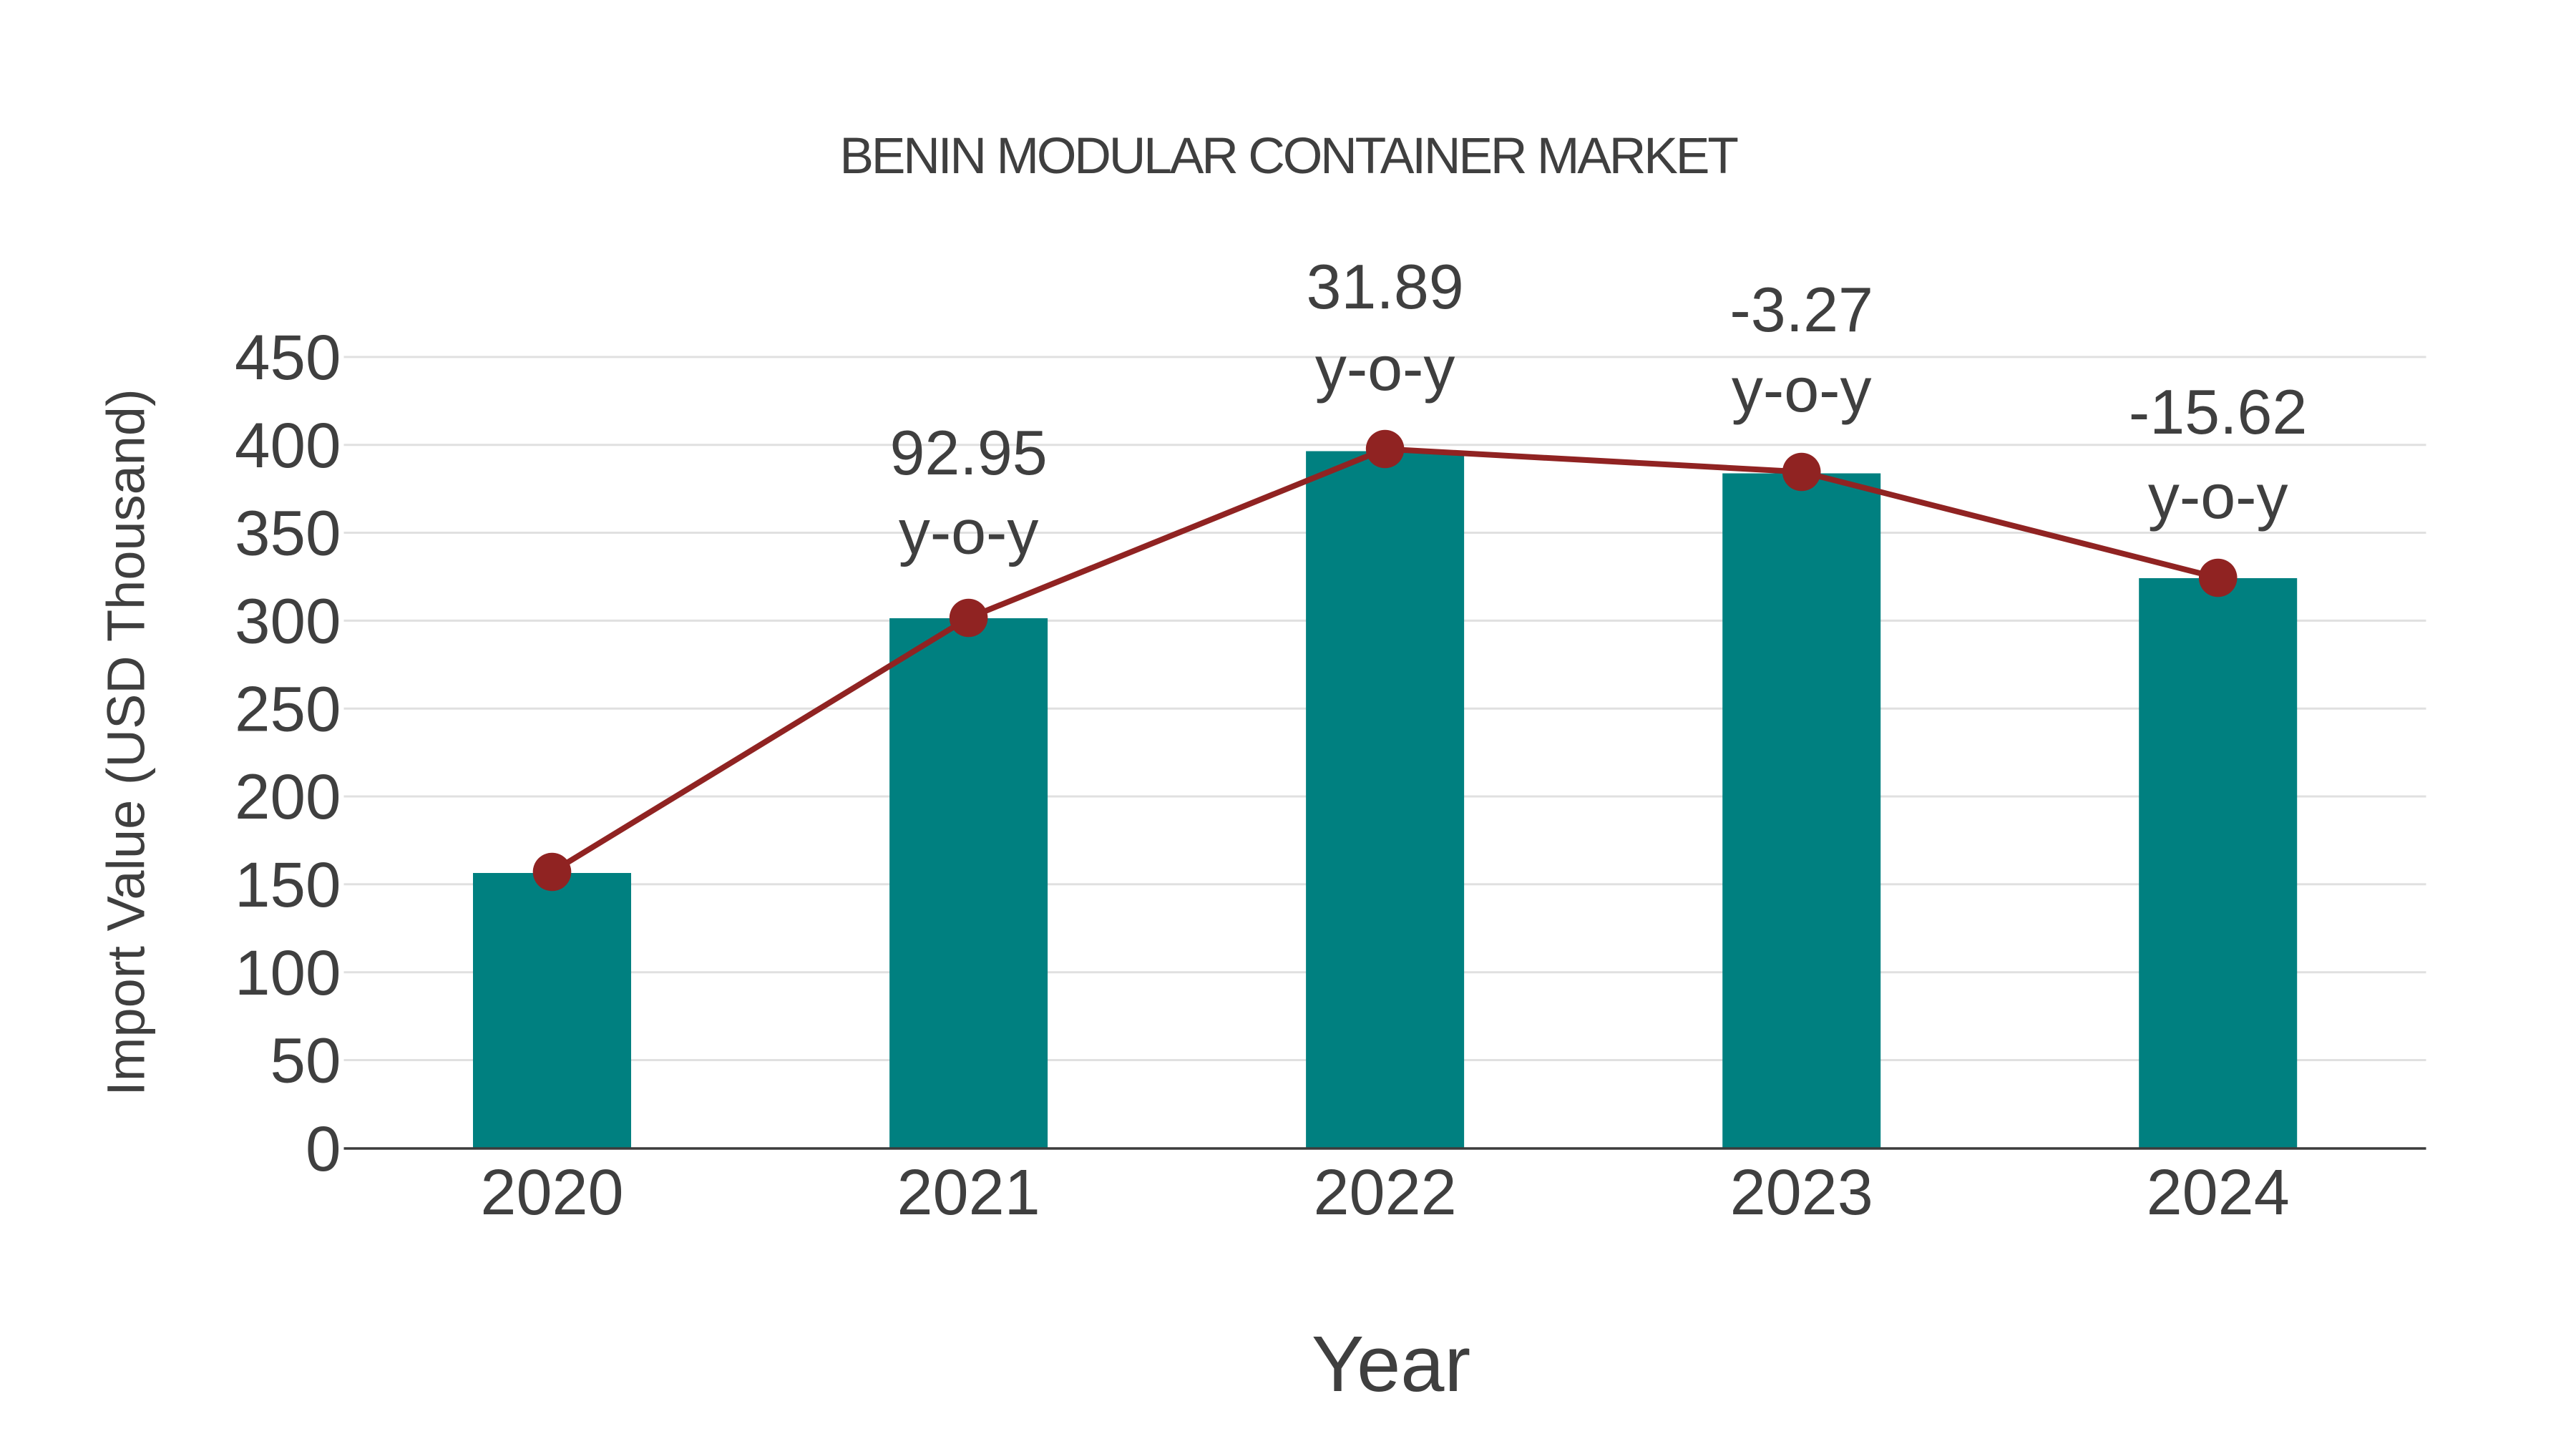  I want to click on svg-text: 2023, so click(1801, 1193).